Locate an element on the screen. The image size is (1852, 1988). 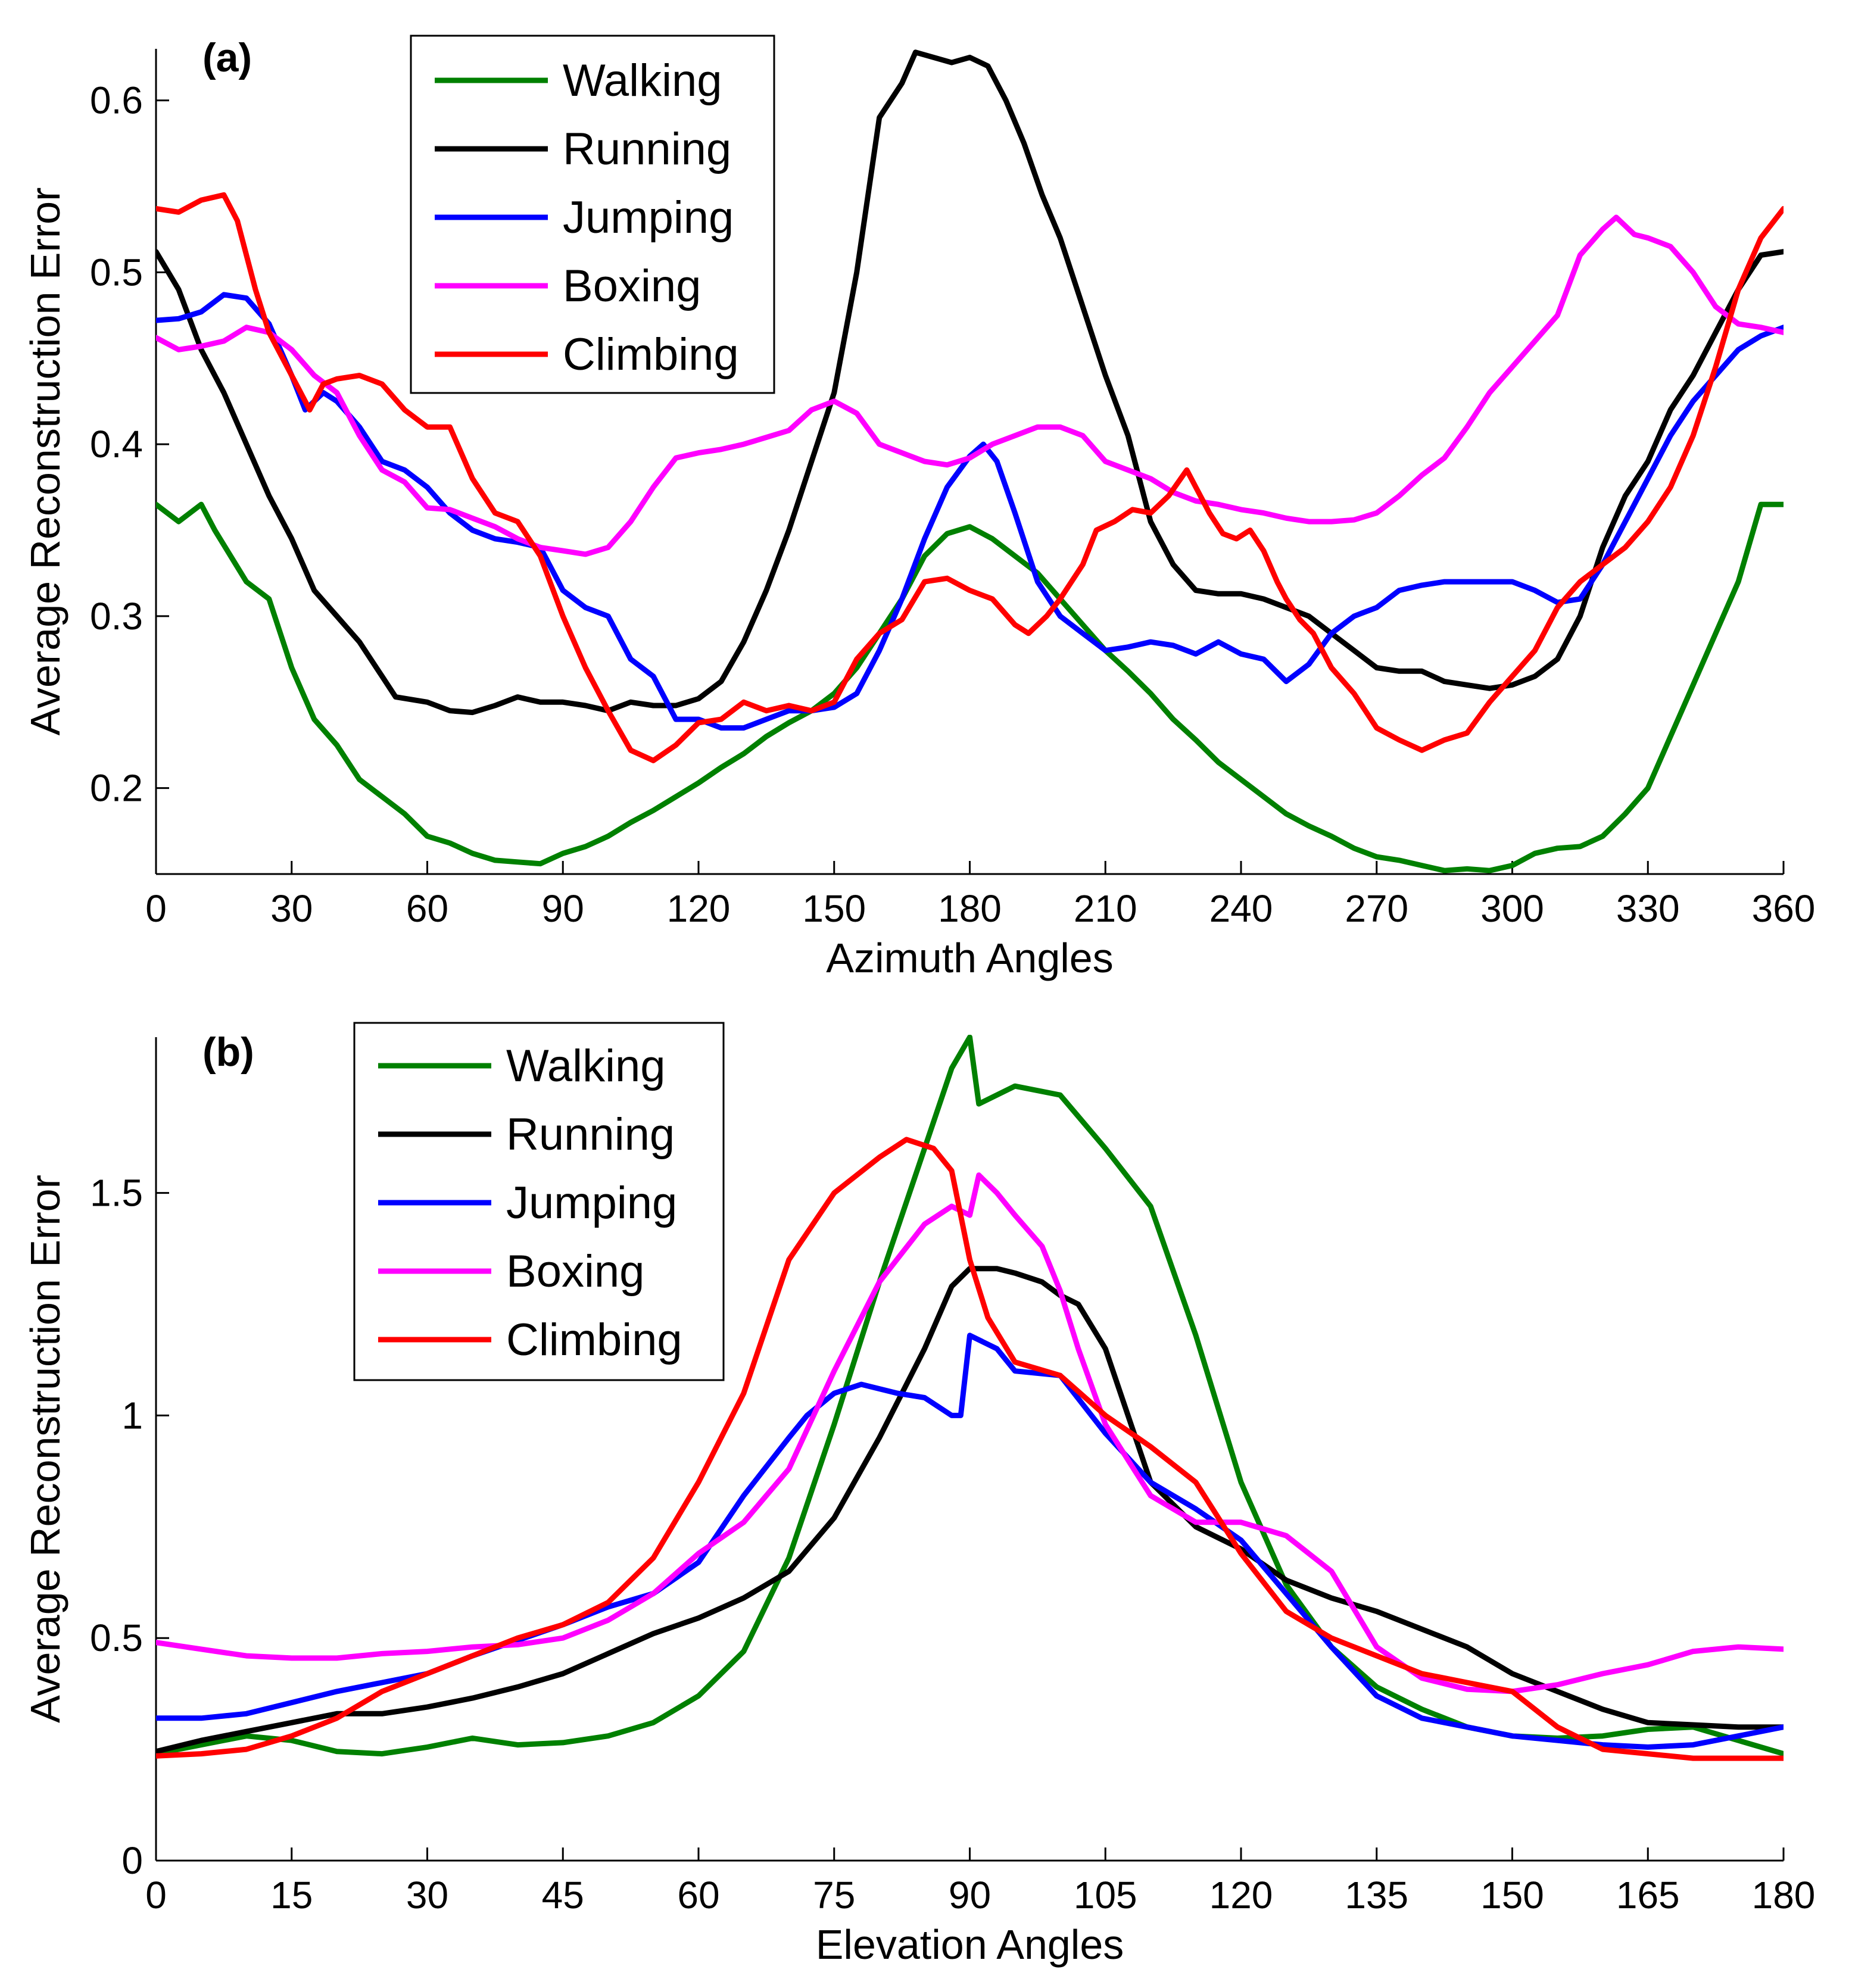
y-tick-label: 1.5 is located at coordinates (116, 1194).